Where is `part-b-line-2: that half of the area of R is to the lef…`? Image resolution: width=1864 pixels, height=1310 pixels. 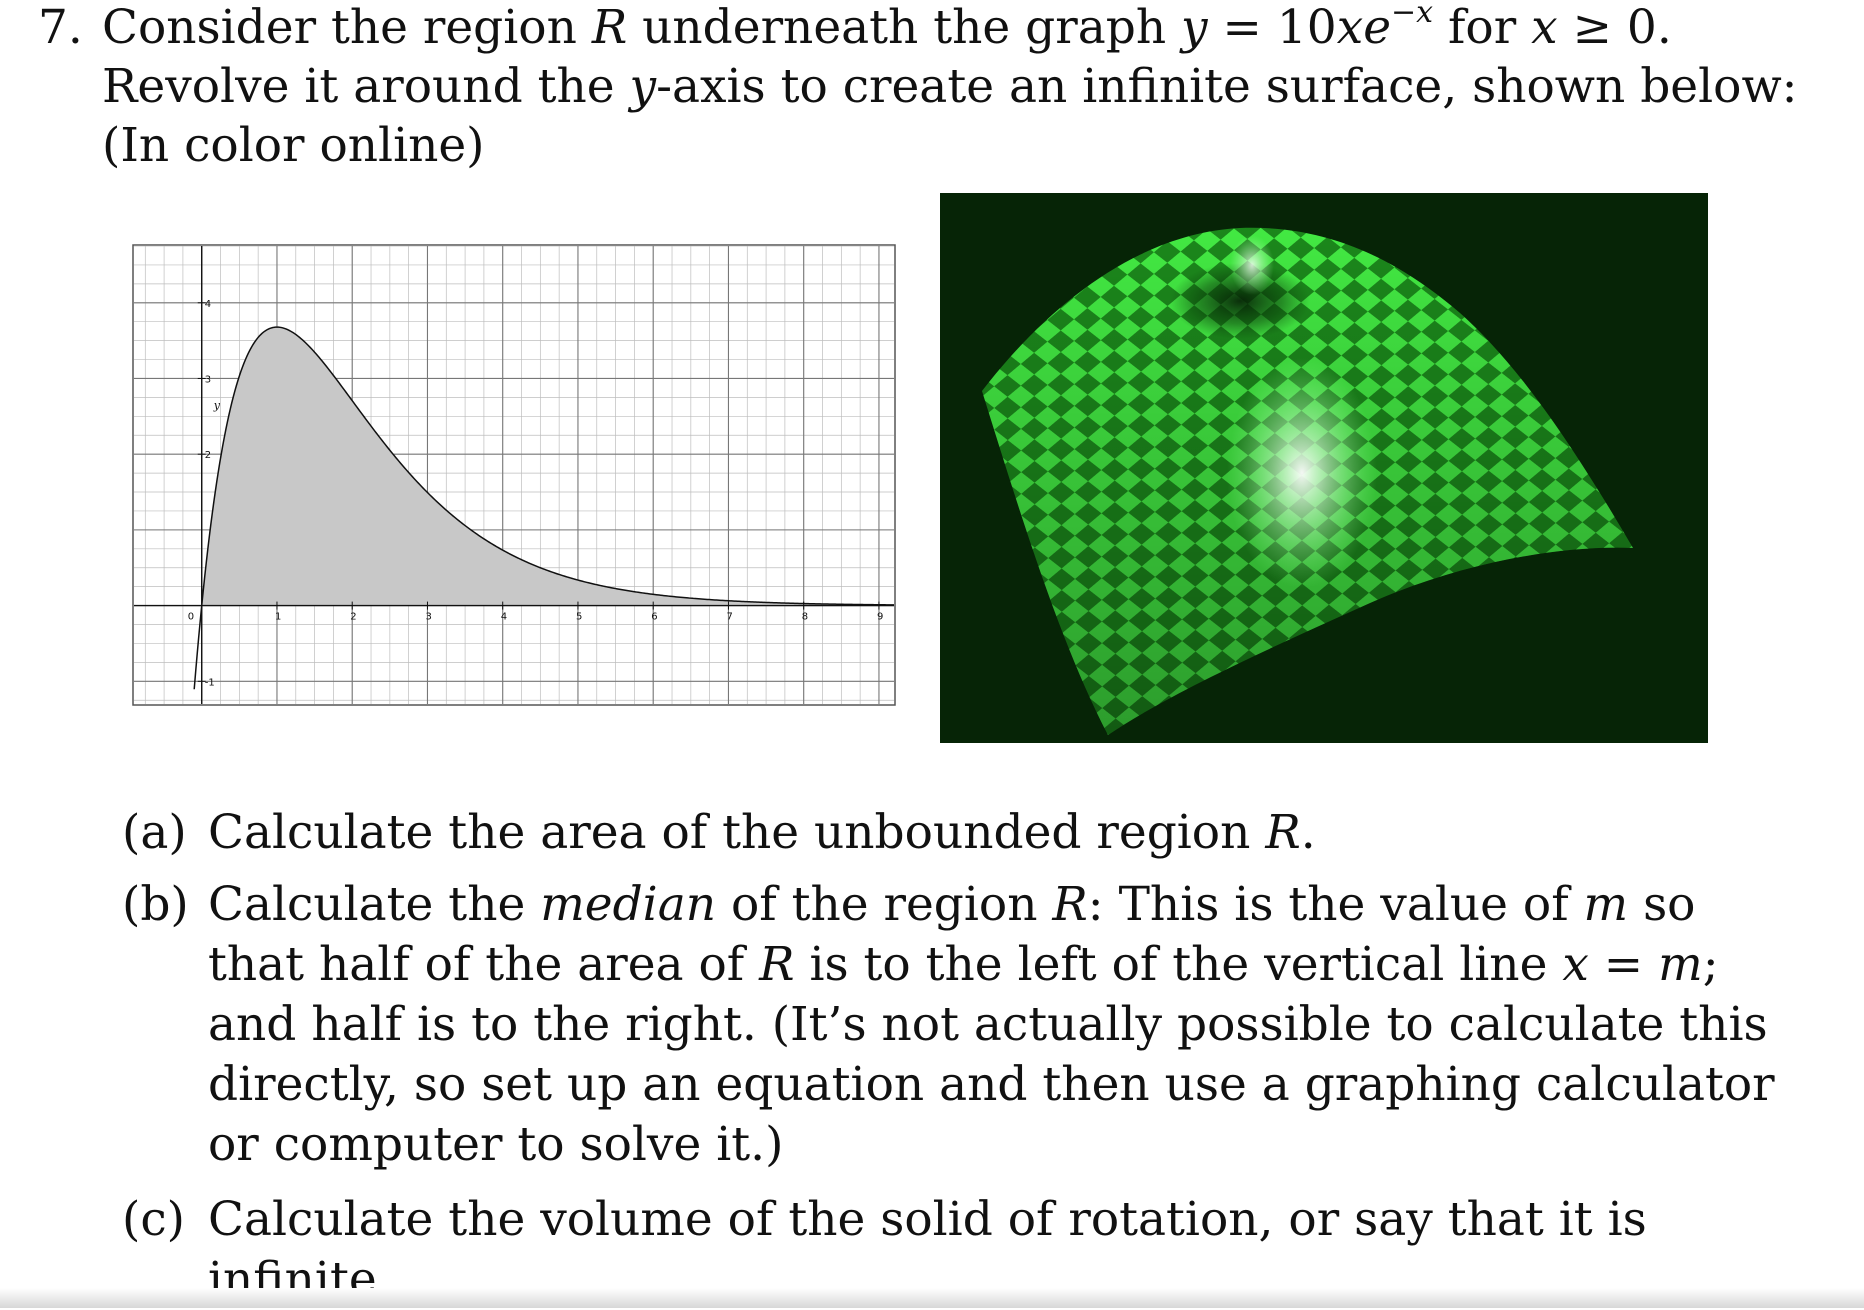
part-b-line-2: that half of the area of R is to the lef… is located at coordinates (963, 964).